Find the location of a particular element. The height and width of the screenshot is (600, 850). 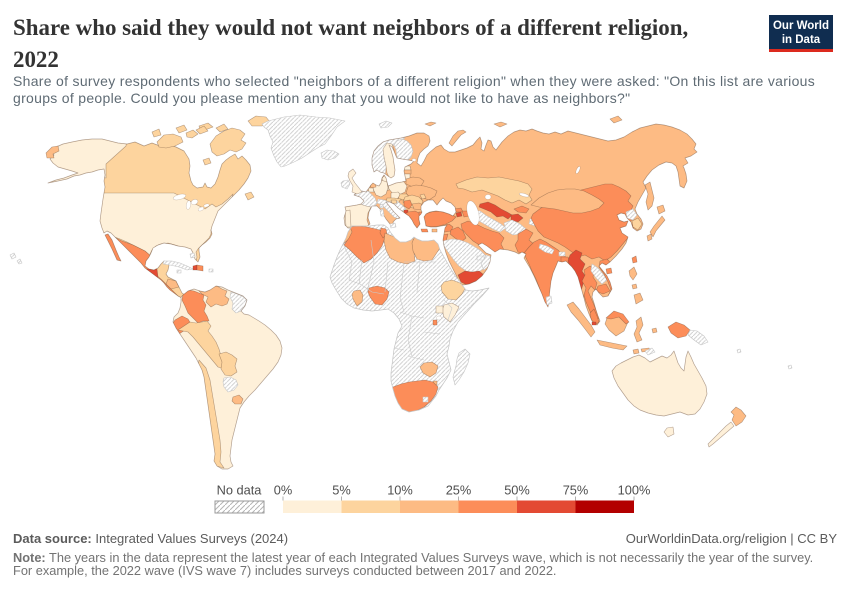

svg-text: 50% is located at coordinates (517, 490).